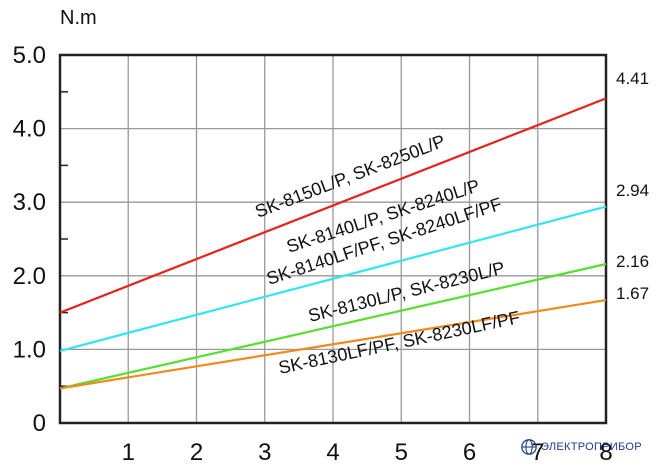 This screenshot has width=660, height=473. I want to click on x-tick-label: 4, so click(332, 452).